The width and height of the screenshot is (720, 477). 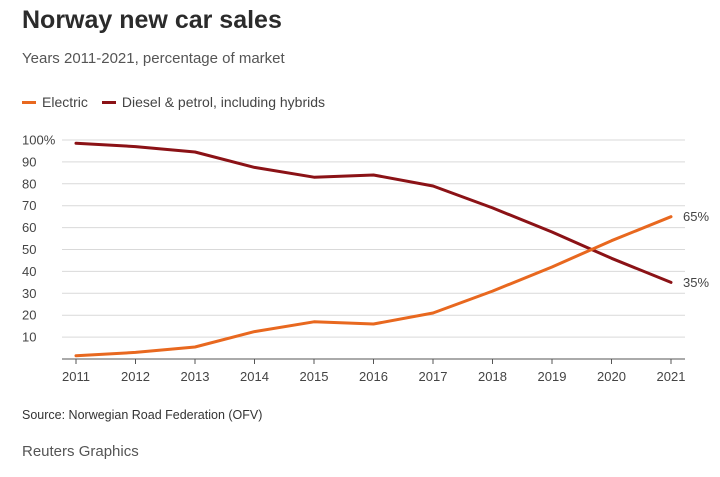 What do you see at coordinates (373, 376) in the screenshot?
I see `x-tick-label-2016: 2016` at bounding box center [373, 376].